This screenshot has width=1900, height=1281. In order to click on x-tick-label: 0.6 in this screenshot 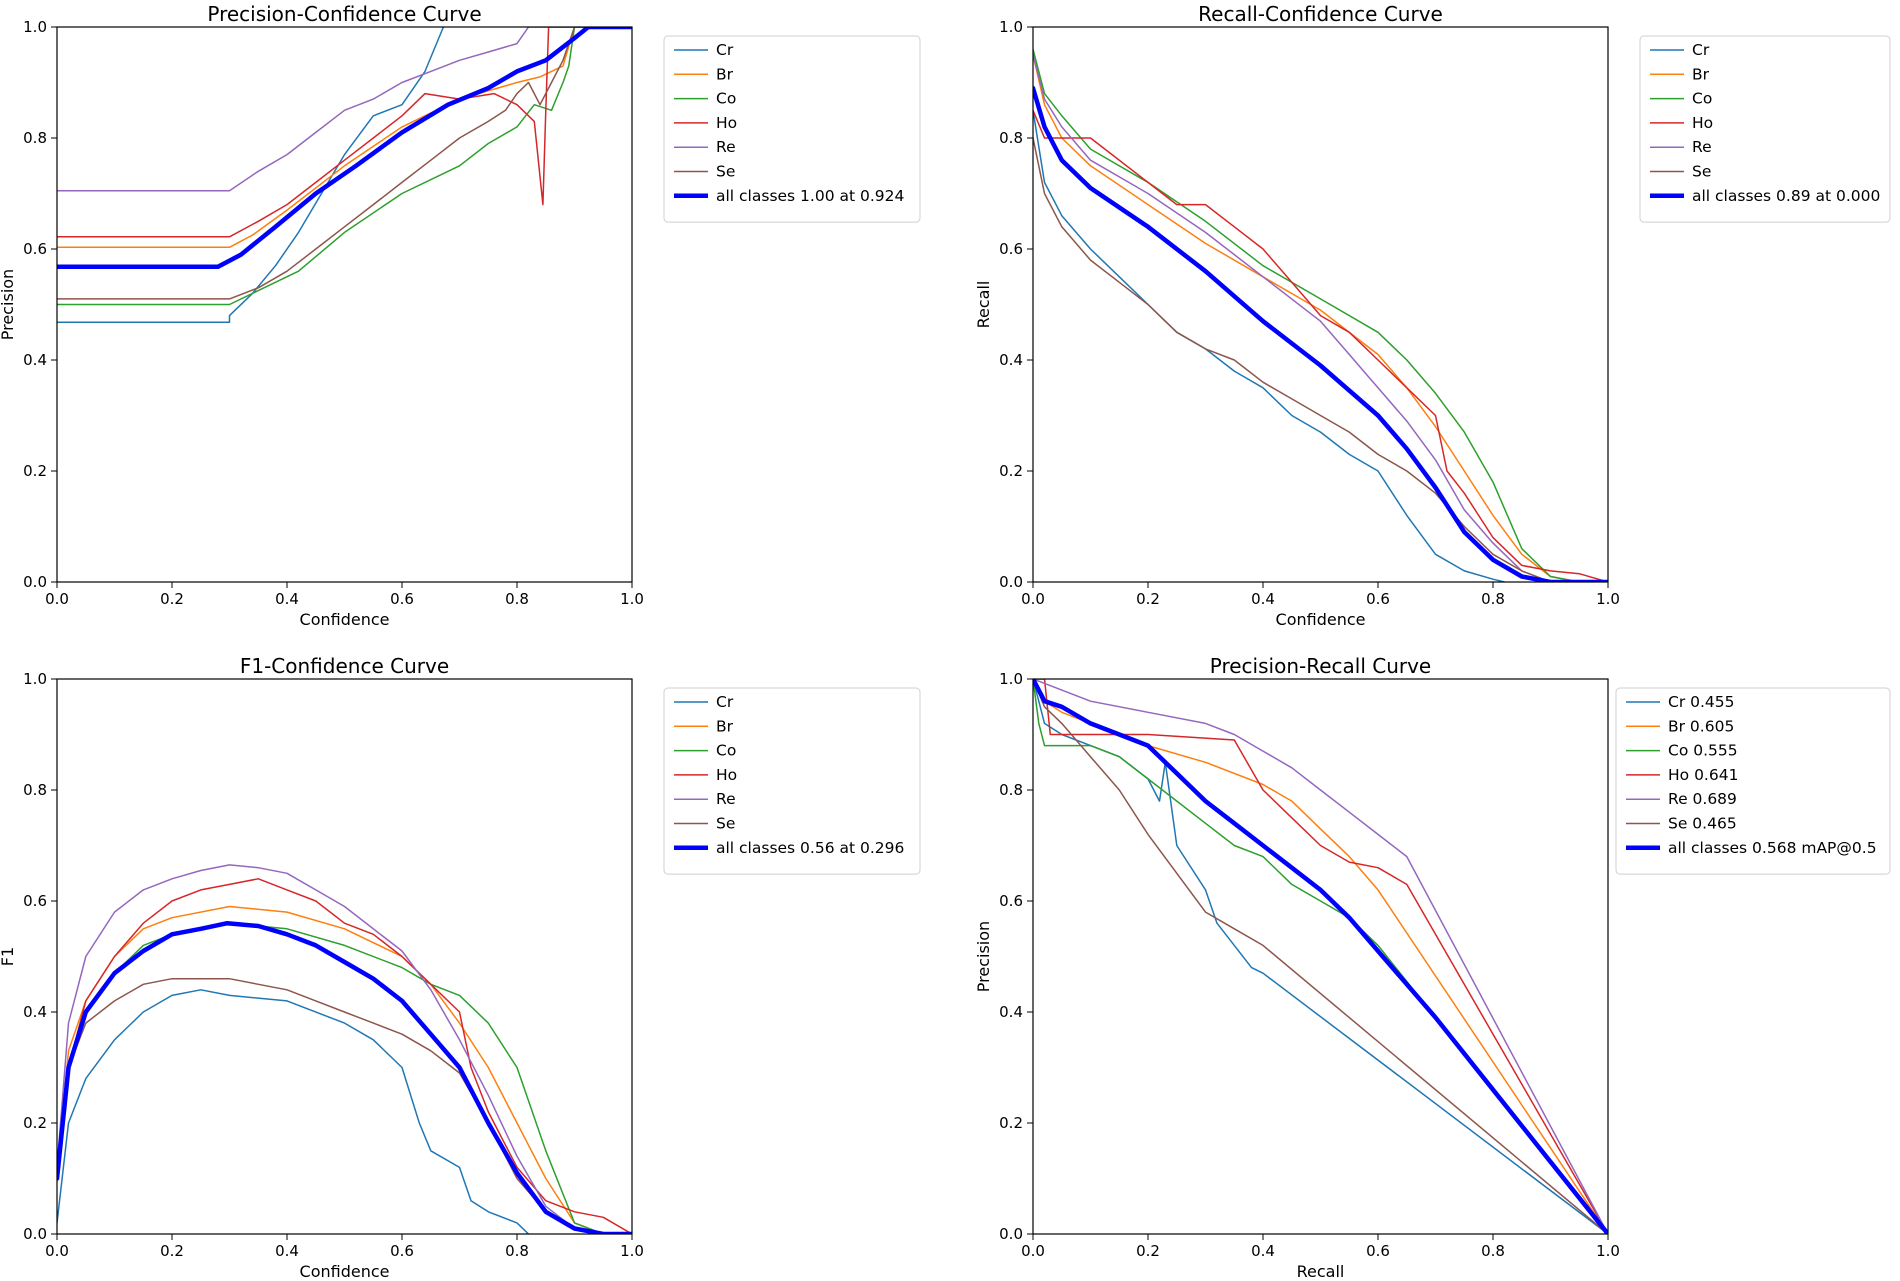, I will do `click(402, 599)`.